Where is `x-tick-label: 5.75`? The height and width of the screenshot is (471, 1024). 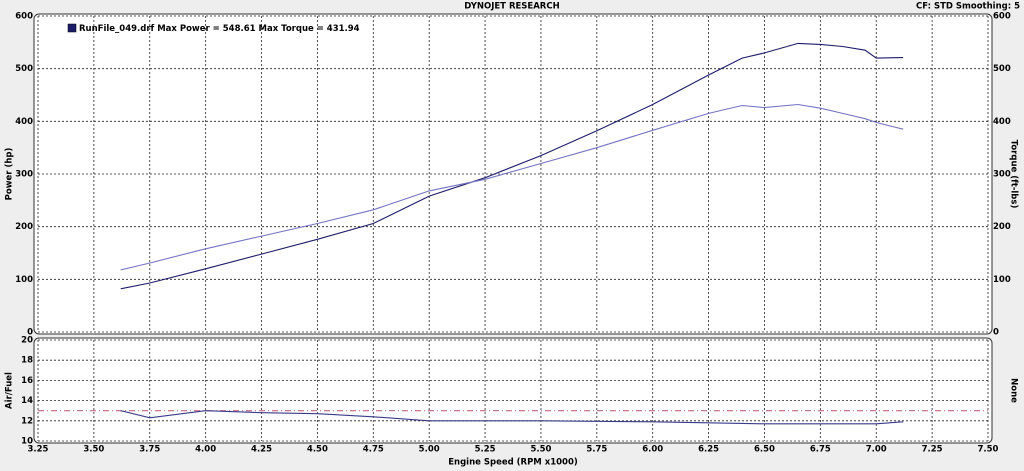 x-tick-label: 5.75 is located at coordinates (596, 450).